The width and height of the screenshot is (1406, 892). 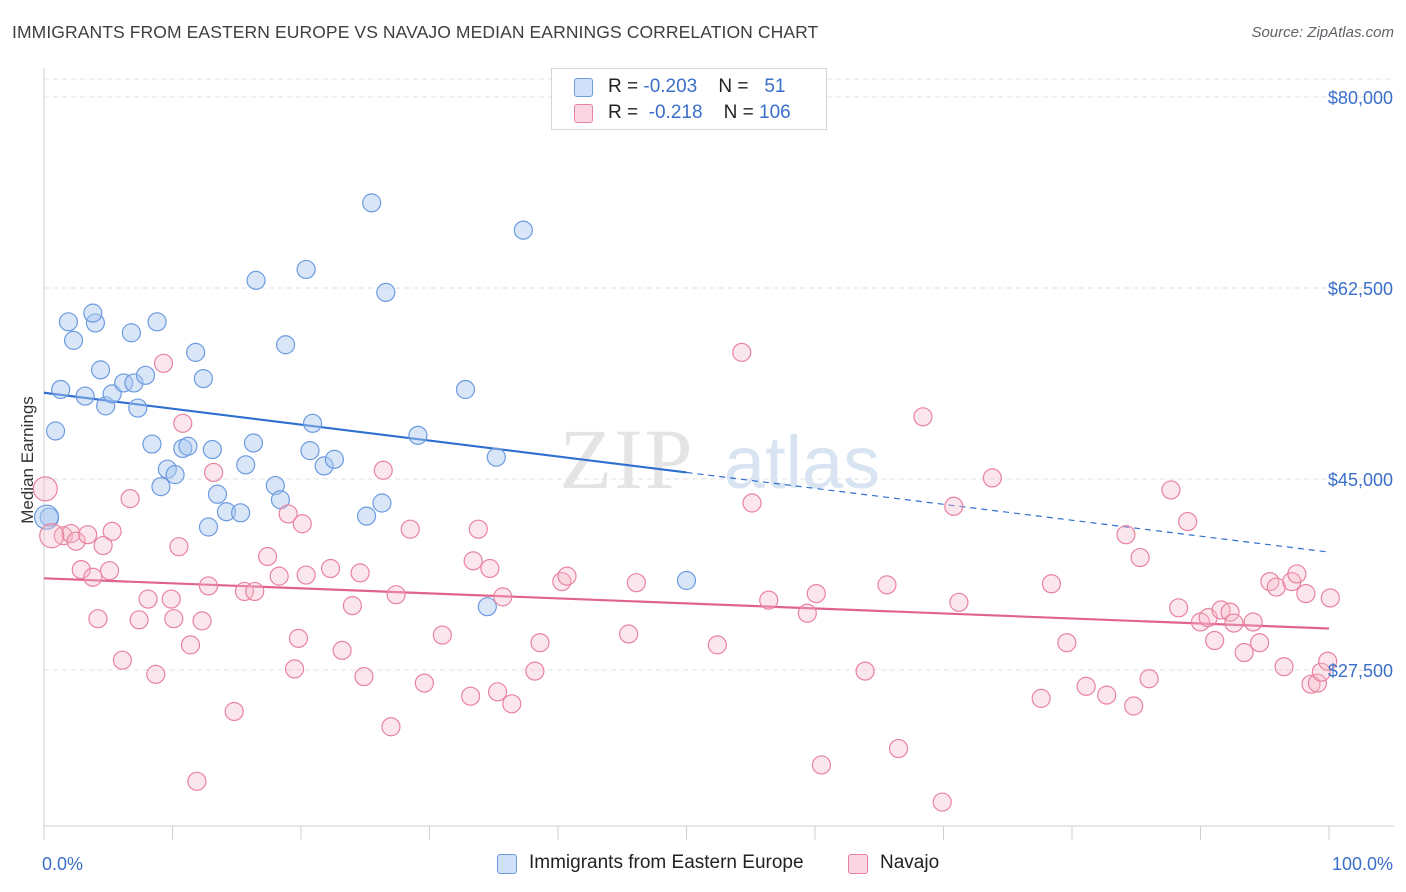 What do you see at coordinates (1360, 384) in the screenshot?
I see `y-tick-labels: $80,000 $62,500 $45,000 $27,500` at bounding box center [1360, 384].